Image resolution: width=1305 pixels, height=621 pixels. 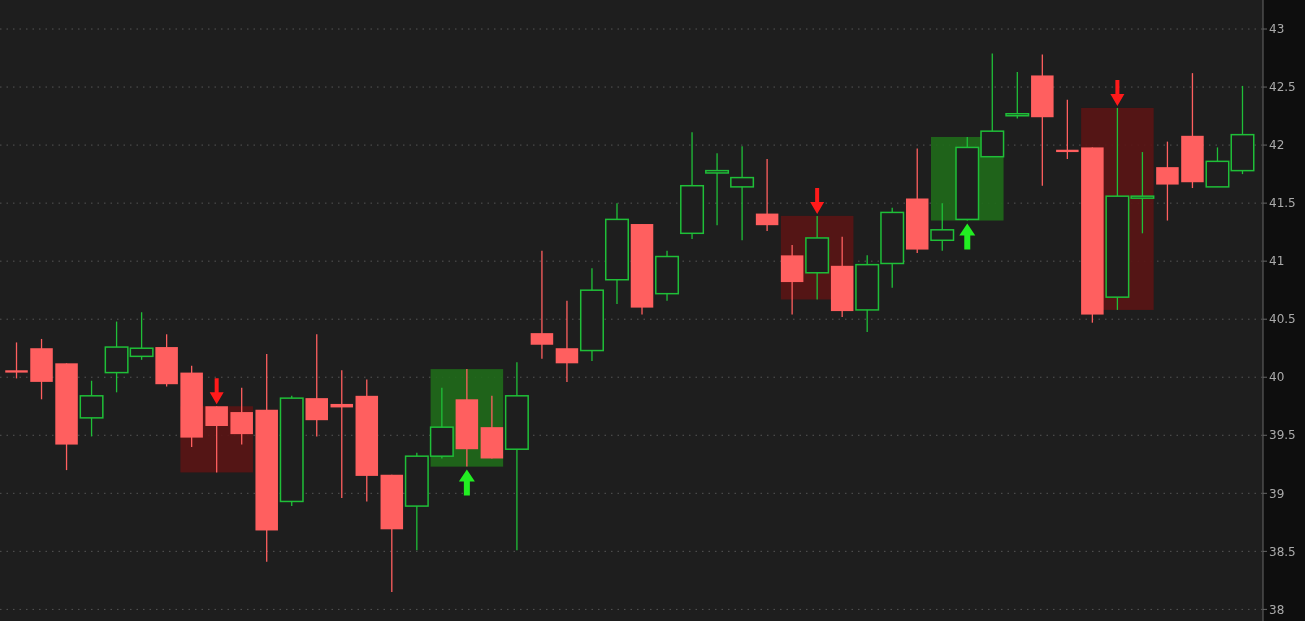 What do you see at coordinates (1277, 29) in the screenshot?
I see `y-tick-label: 43` at bounding box center [1277, 29].